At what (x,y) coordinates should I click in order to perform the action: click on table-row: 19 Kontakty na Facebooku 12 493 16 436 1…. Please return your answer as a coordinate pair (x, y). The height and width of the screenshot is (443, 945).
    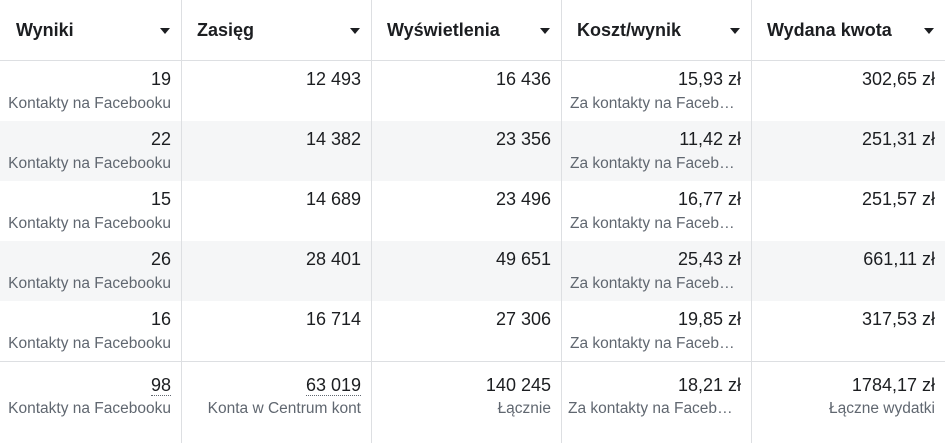
    Looking at the image, I should click on (472, 91).